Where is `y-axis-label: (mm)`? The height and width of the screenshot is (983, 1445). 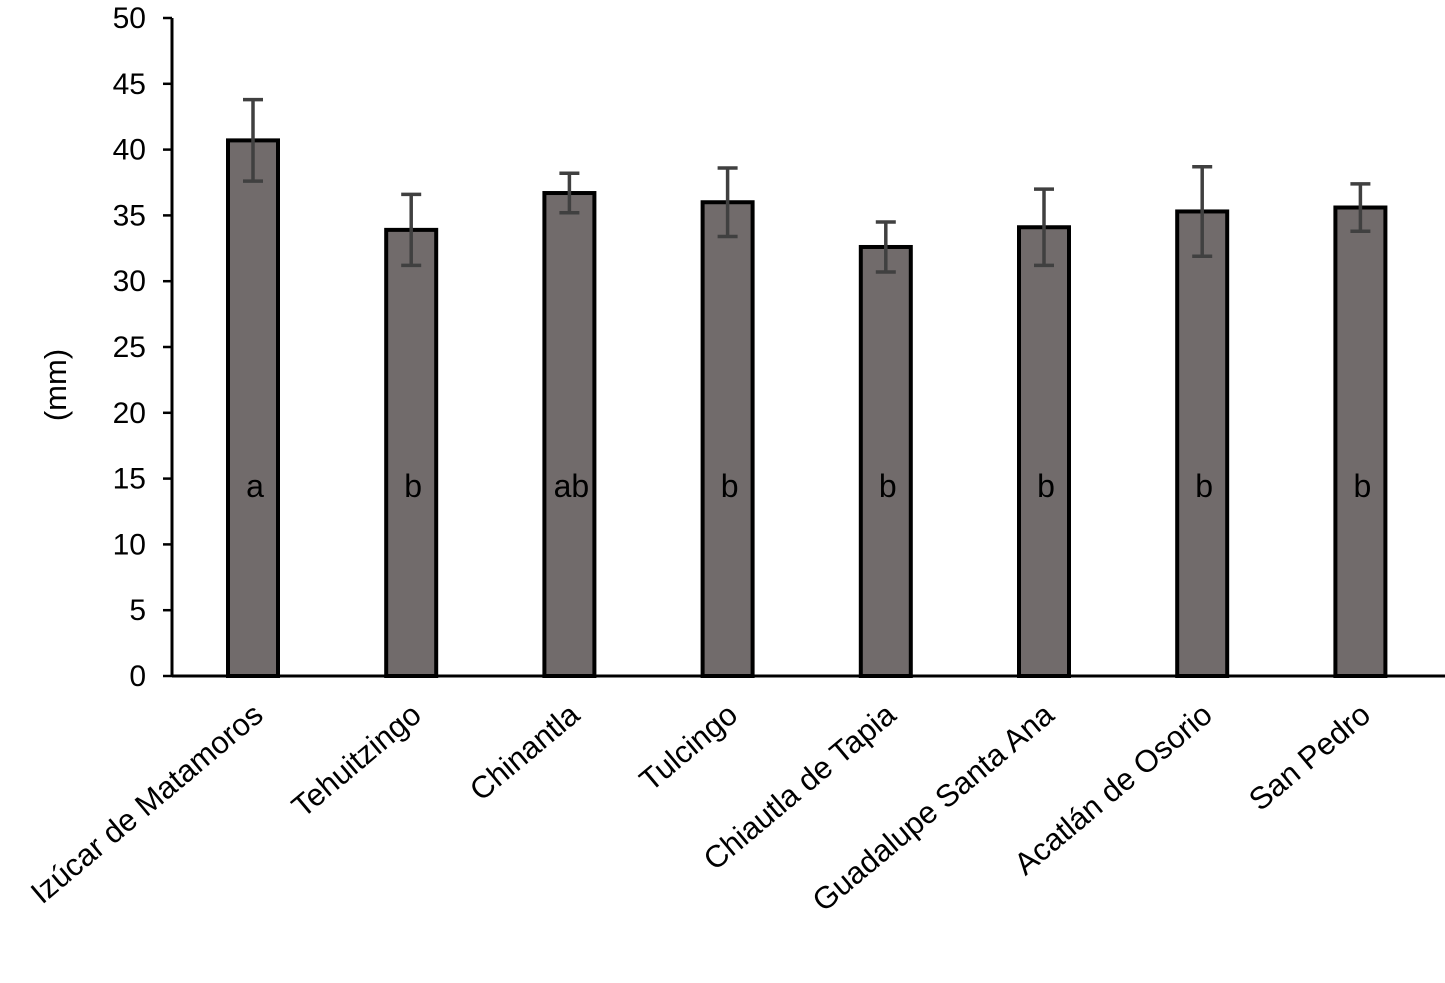 y-axis-label: (mm) is located at coordinates (55, 385).